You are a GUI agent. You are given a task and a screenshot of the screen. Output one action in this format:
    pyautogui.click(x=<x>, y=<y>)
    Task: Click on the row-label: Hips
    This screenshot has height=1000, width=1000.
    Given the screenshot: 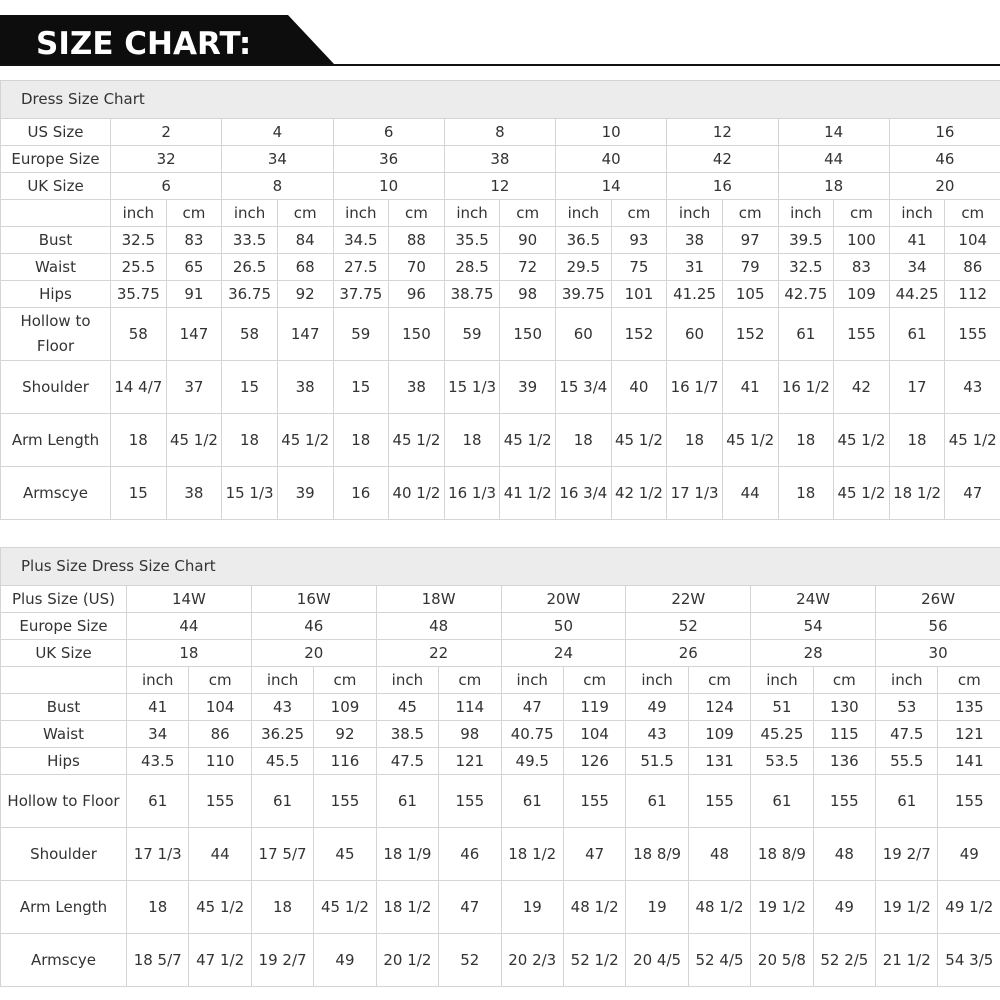 What is the action you would take?
    pyautogui.click(x=63, y=761)
    